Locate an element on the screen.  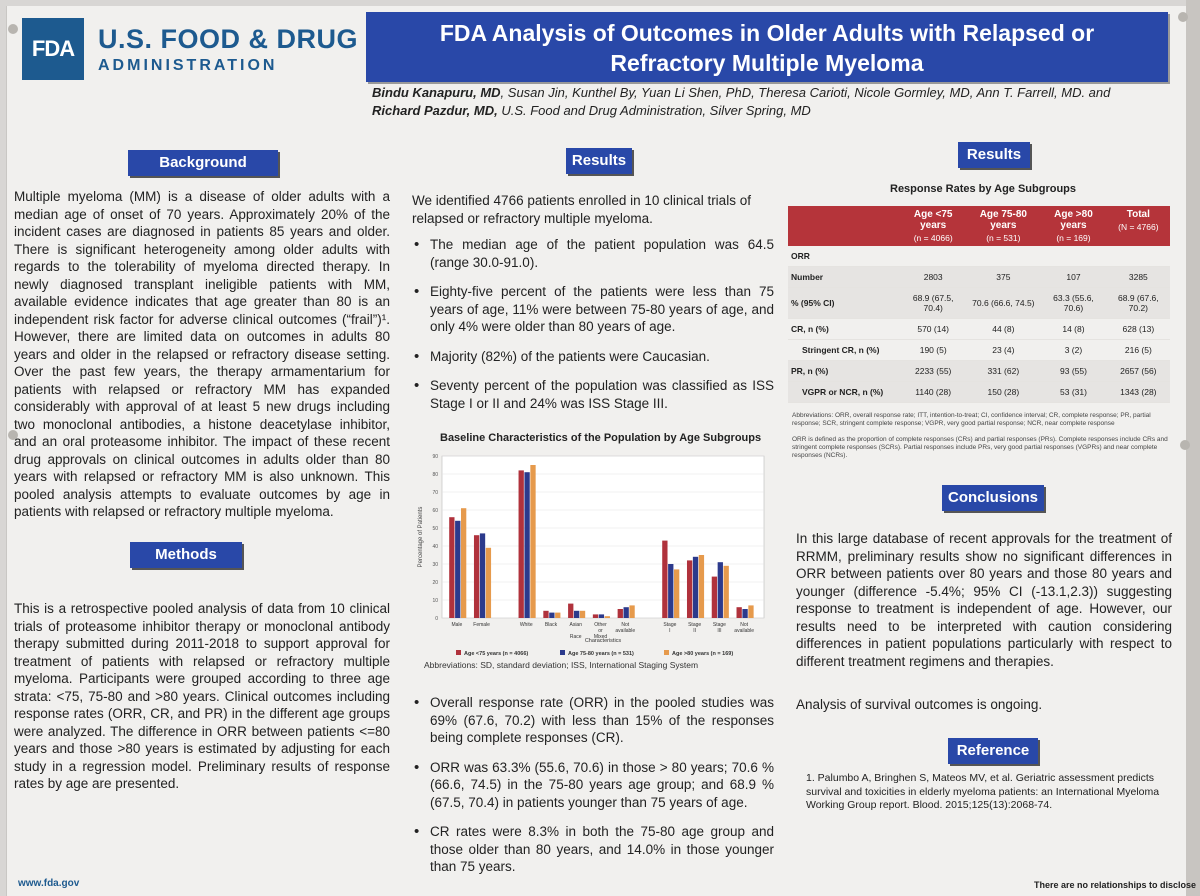
table-title: Response Rates by Age Subgroups is located at coordinates (983, 189).